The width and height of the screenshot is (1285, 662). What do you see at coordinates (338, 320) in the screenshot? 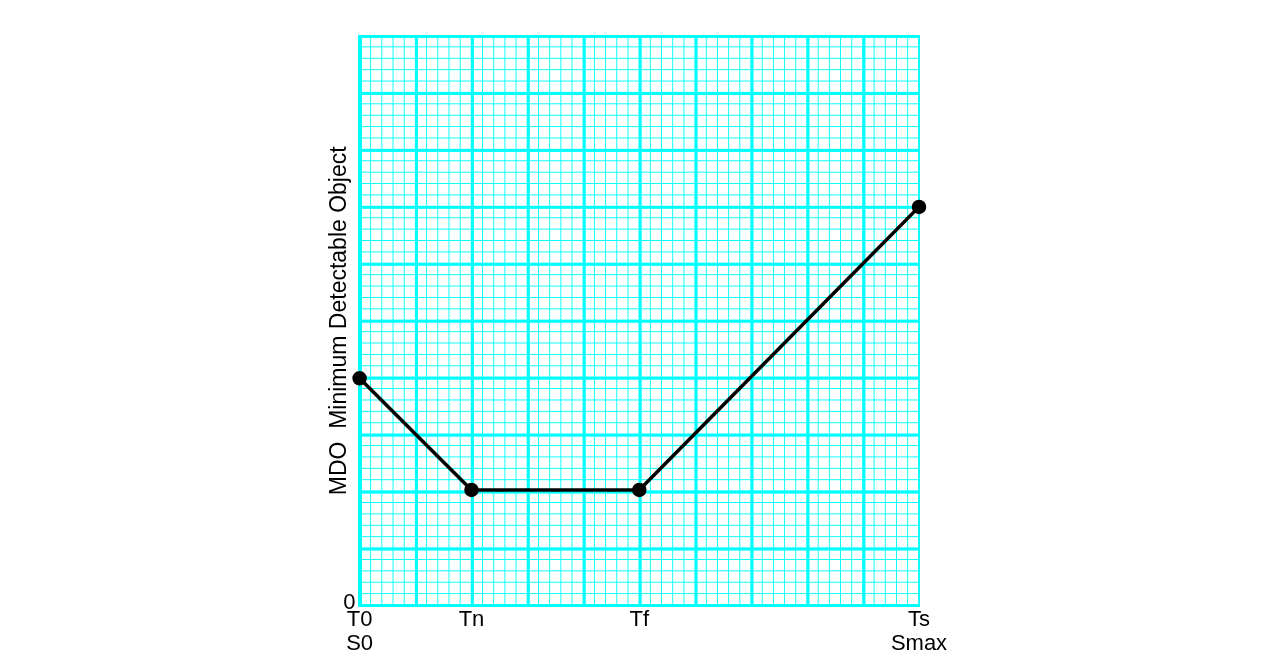
I see `y-axis-title: MDO Minimum Detectable Object` at bounding box center [338, 320].